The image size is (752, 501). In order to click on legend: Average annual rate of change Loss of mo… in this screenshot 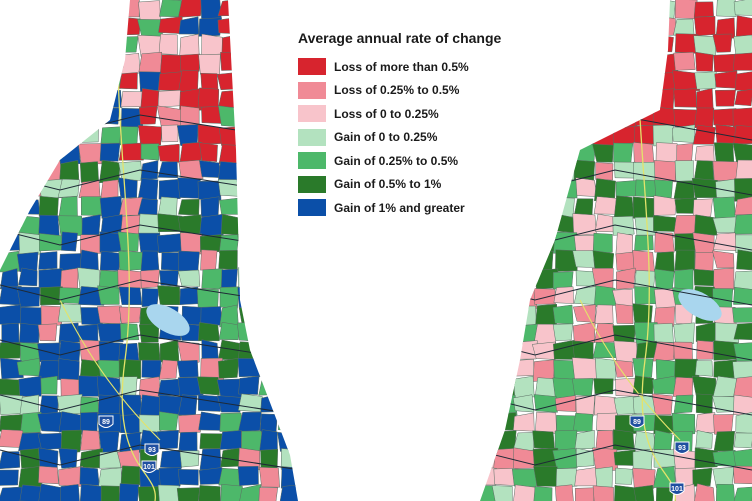, I will do `click(423, 125)`.